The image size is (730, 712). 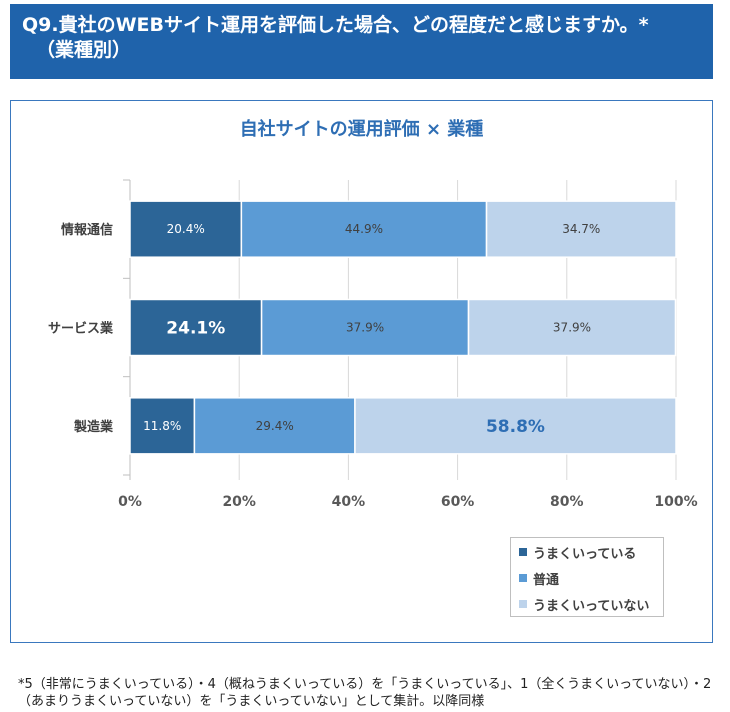 I want to click on data-label: 11.8%, so click(x=162, y=426).